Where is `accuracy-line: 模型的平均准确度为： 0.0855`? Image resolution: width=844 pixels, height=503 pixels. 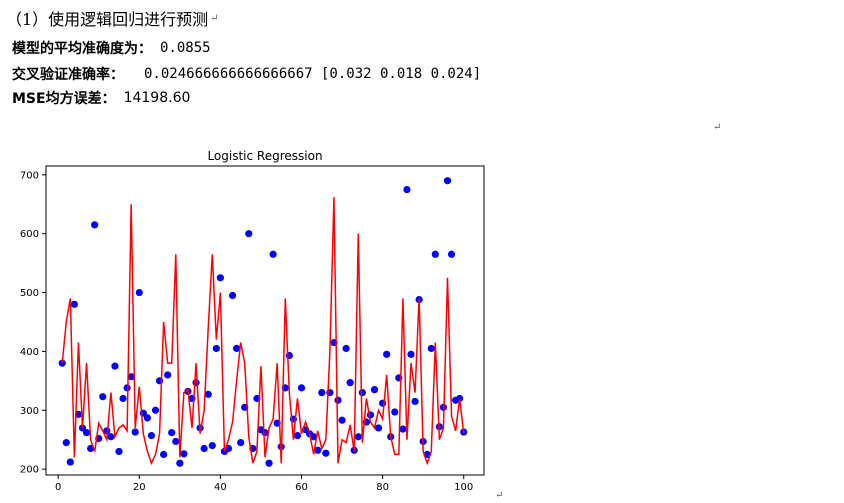 accuracy-line: 模型的平均准确度为： 0.0855 is located at coordinates (111, 48).